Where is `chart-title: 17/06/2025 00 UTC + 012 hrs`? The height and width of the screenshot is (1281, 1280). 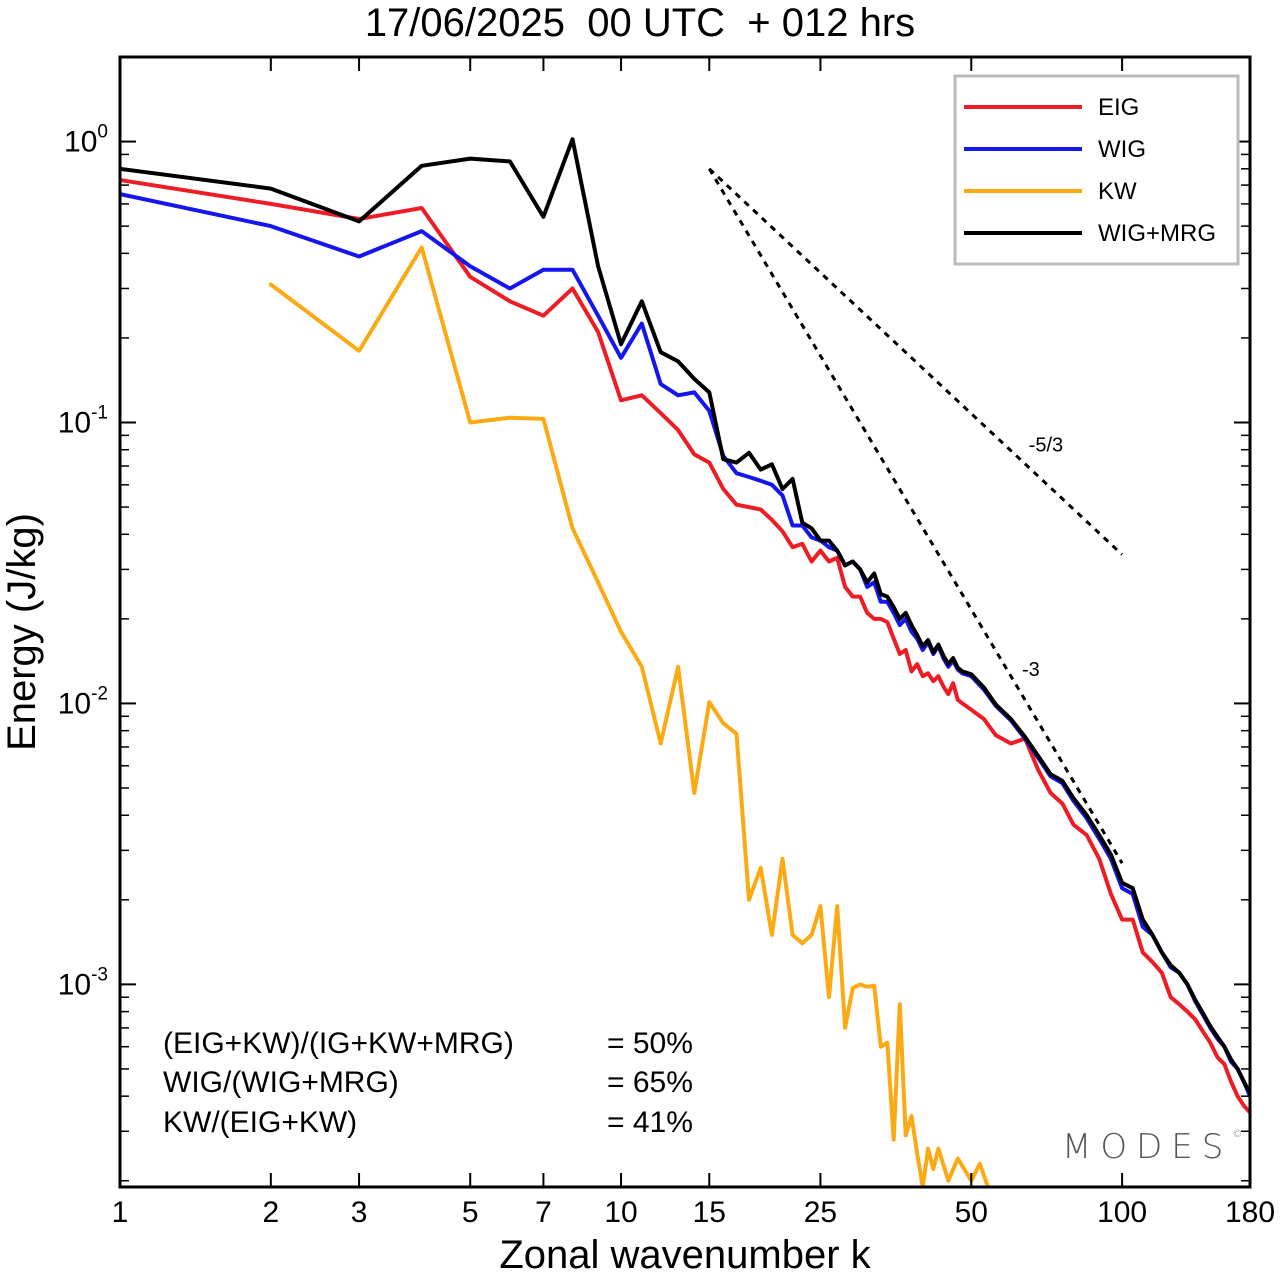 chart-title: 17/06/2025 00 UTC + 012 hrs is located at coordinates (640, 23).